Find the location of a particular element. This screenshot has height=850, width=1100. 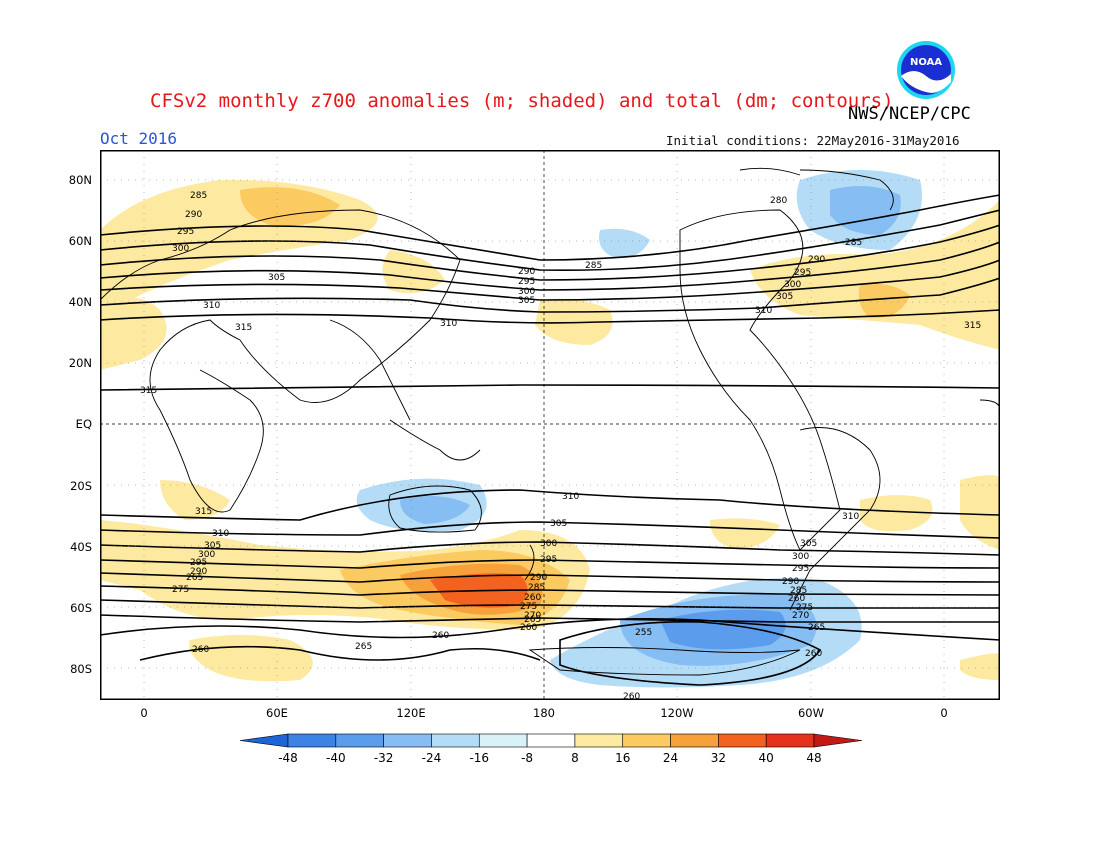

colorbar-tick-label: 40 is located at coordinates (766, 758).